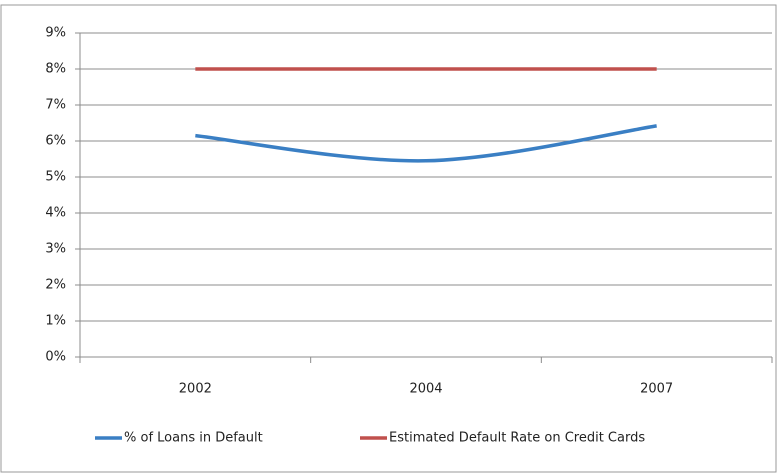 Image resolution: width=778 pixels, height=474 pixels. What do you see at coordinates (656, 389) in the screenshot?
I see `x-tick-label: 2007` at bounding box center [656, 389].